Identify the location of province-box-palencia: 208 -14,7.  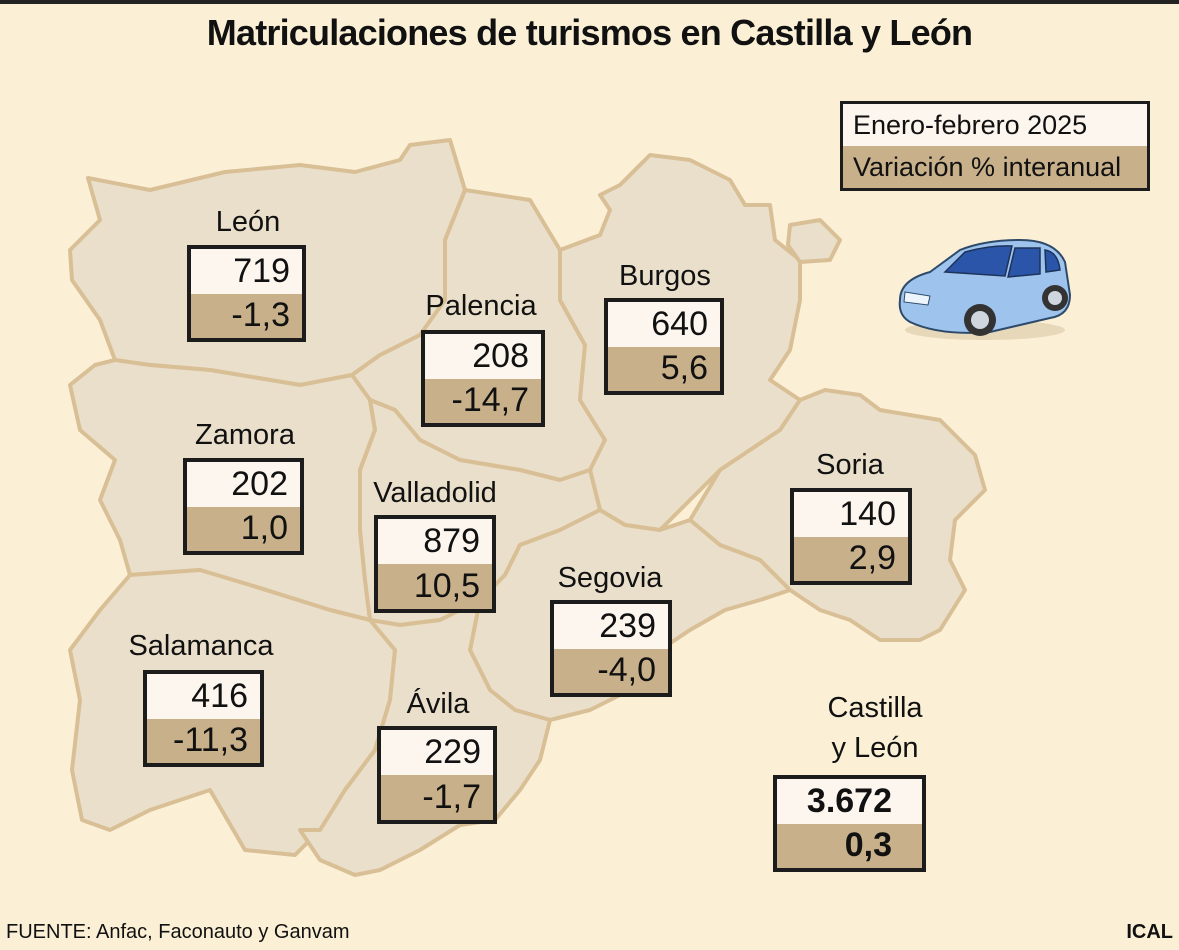
(483, 378).